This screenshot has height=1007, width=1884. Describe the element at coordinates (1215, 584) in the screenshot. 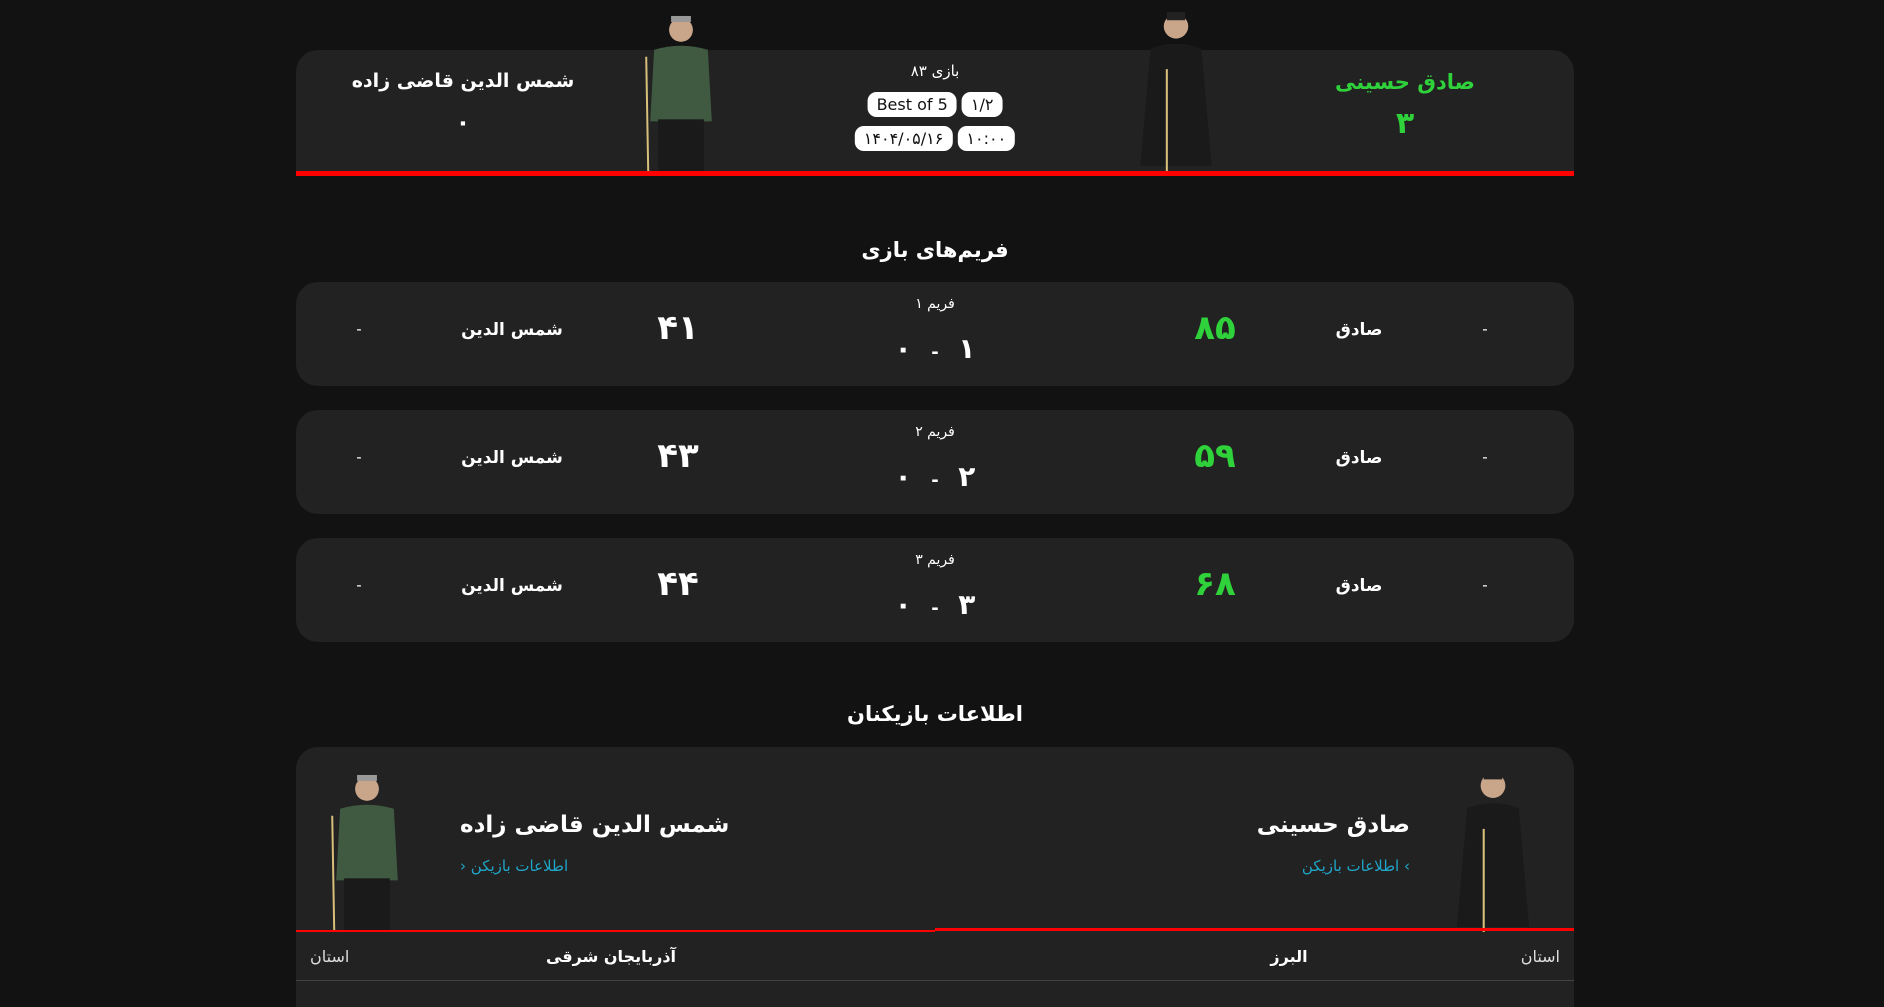

I see `right-frame-points: ۶۸` at that location.